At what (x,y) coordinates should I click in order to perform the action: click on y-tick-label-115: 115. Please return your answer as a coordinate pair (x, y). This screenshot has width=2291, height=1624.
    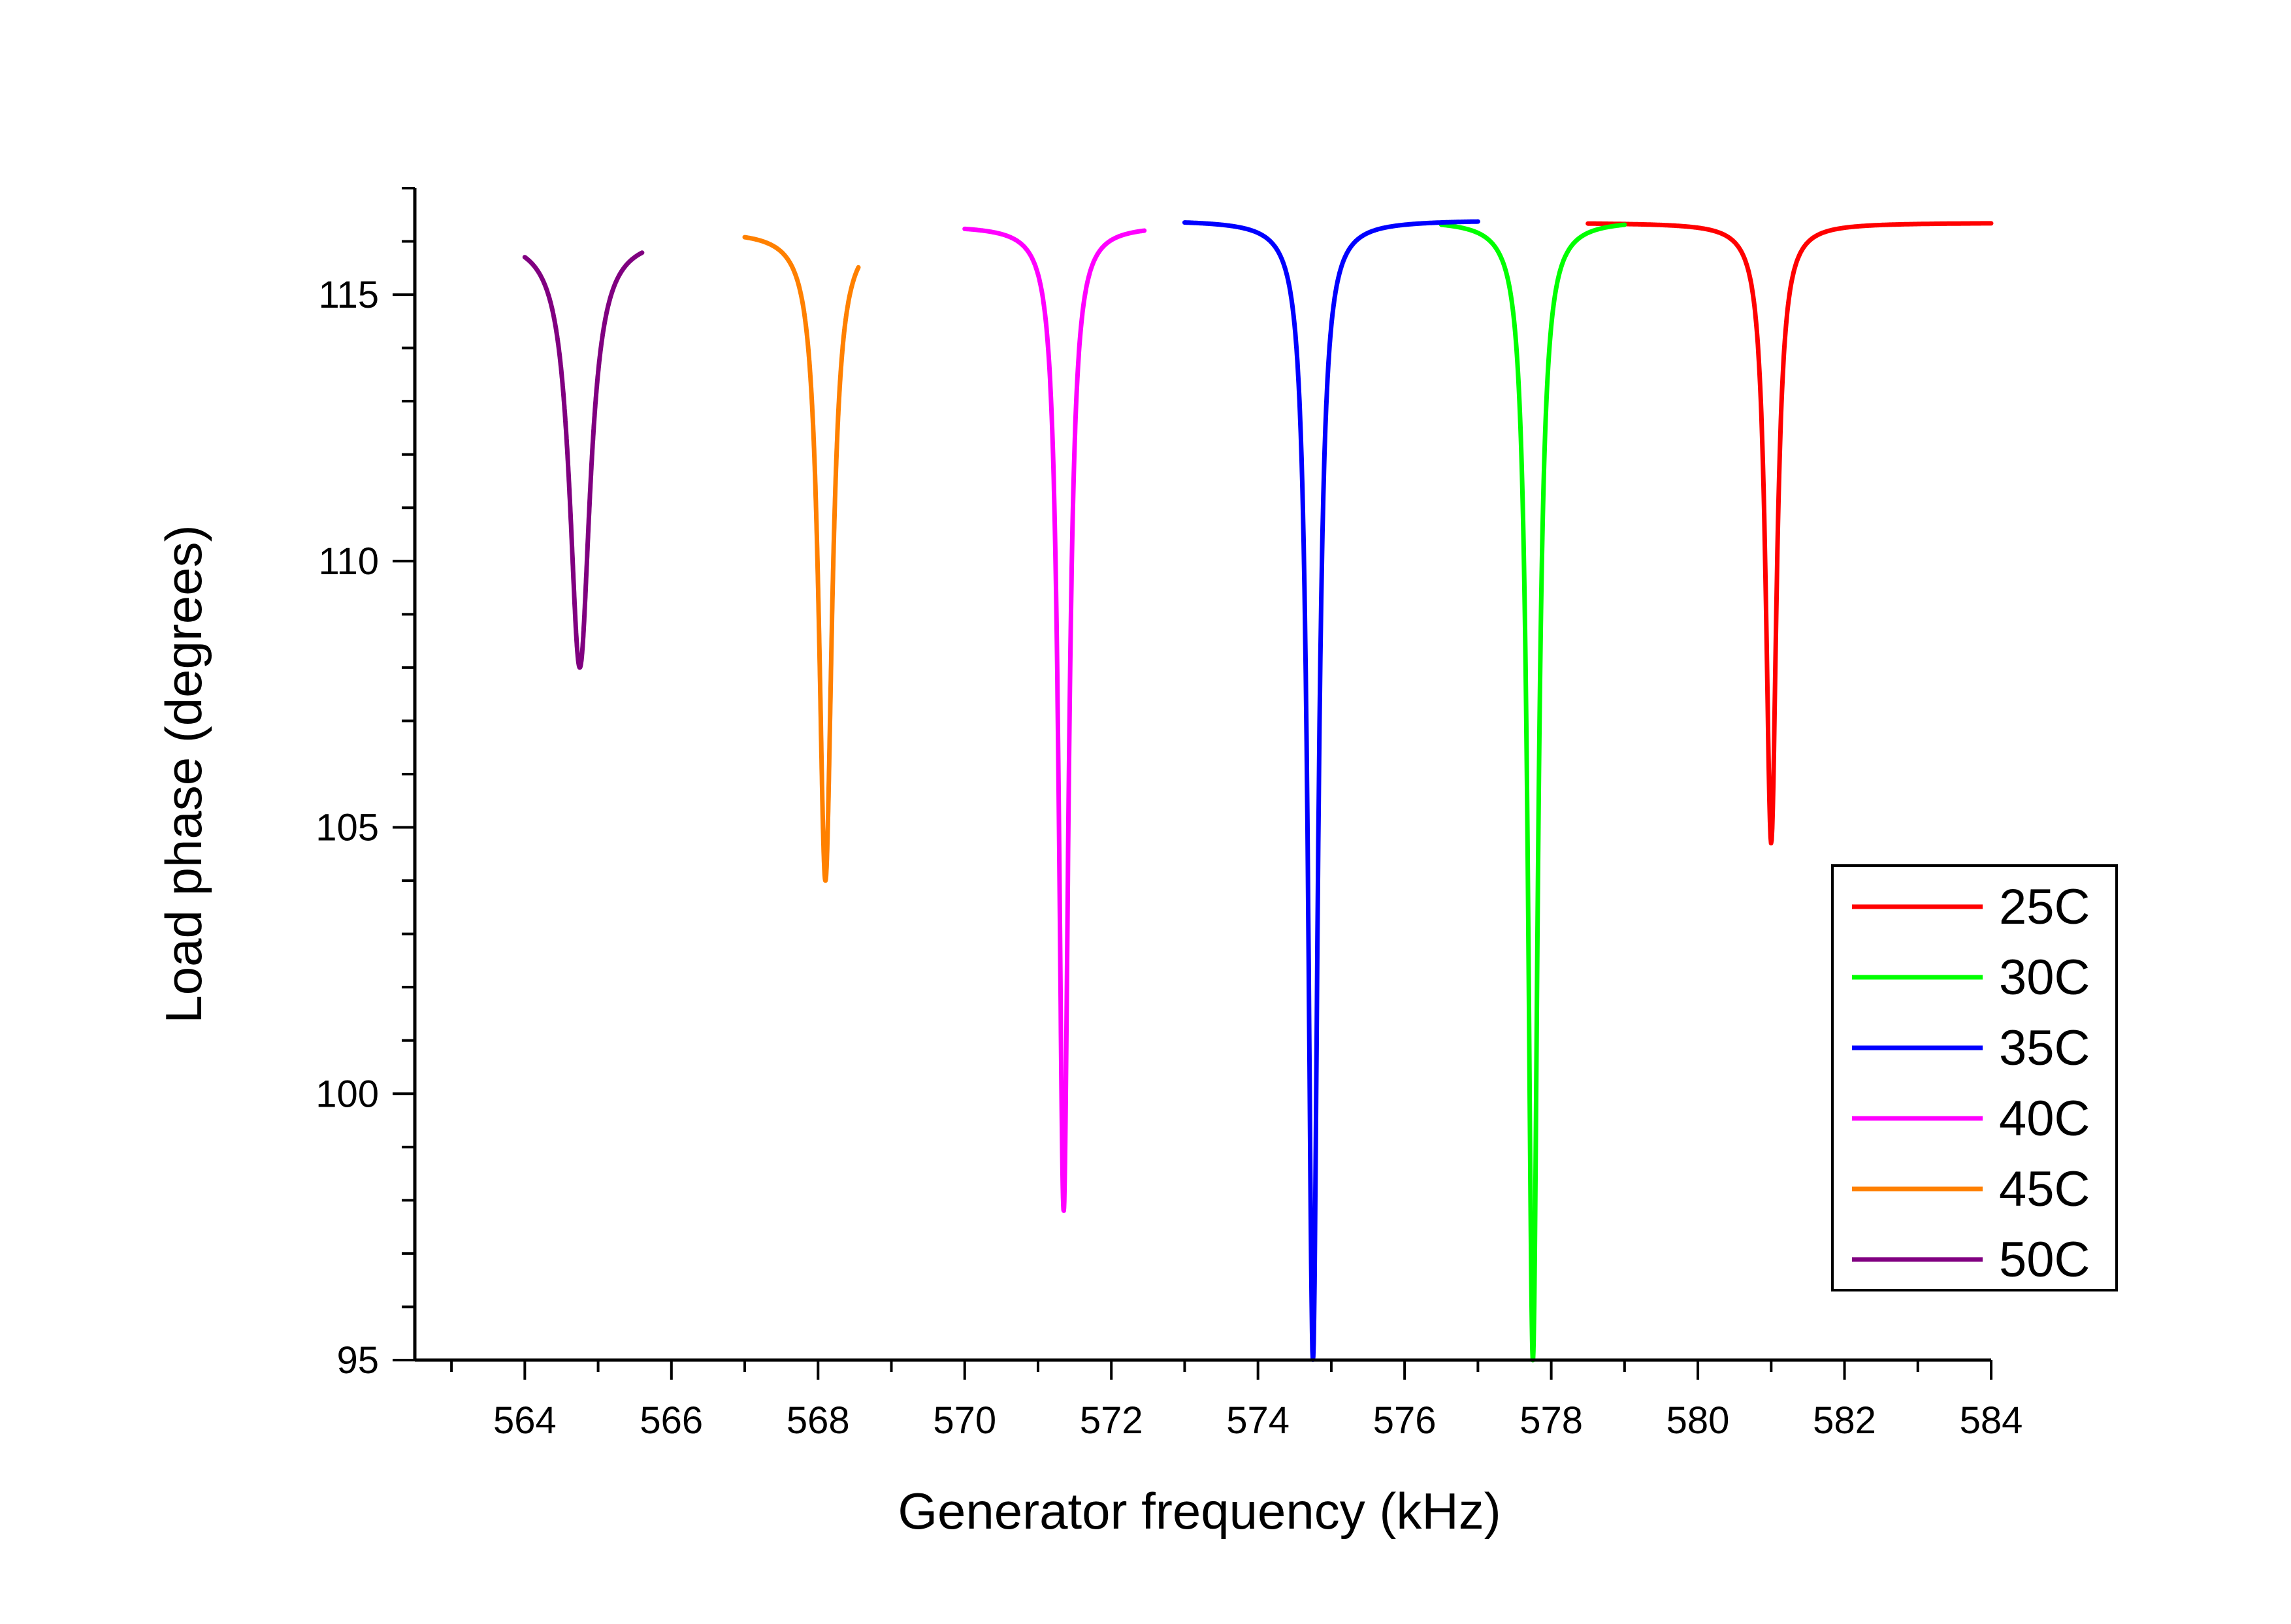
    Looking at the image, I should click on (349, 295).